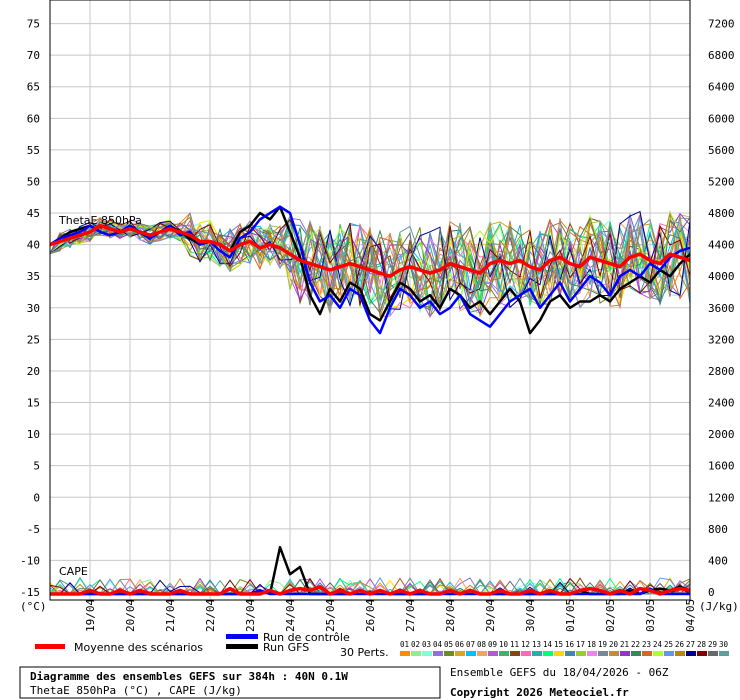 The height and width of the screenshot is (700, 740). What do you see at coordinates (690, 615) in the screenshot?
I see `date-tick-label: 04/05` at bounding box center [690, 615].